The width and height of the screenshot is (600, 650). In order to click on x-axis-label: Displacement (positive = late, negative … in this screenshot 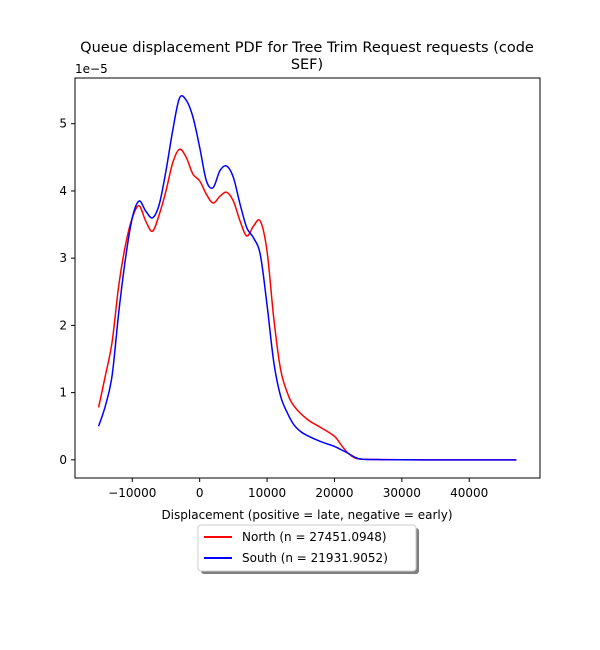, I will do `click(306, 515)`.